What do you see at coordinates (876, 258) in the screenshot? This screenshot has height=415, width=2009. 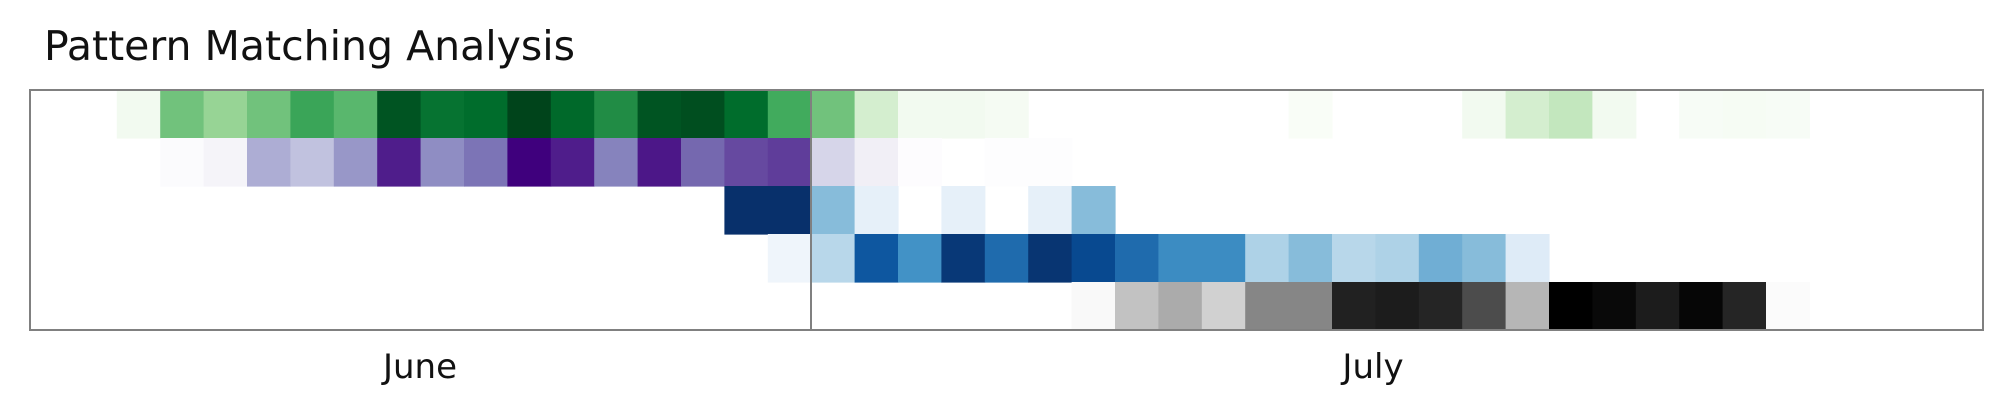 I see `heatmap-cell-r3-c19` at bounding box center [876, 258].